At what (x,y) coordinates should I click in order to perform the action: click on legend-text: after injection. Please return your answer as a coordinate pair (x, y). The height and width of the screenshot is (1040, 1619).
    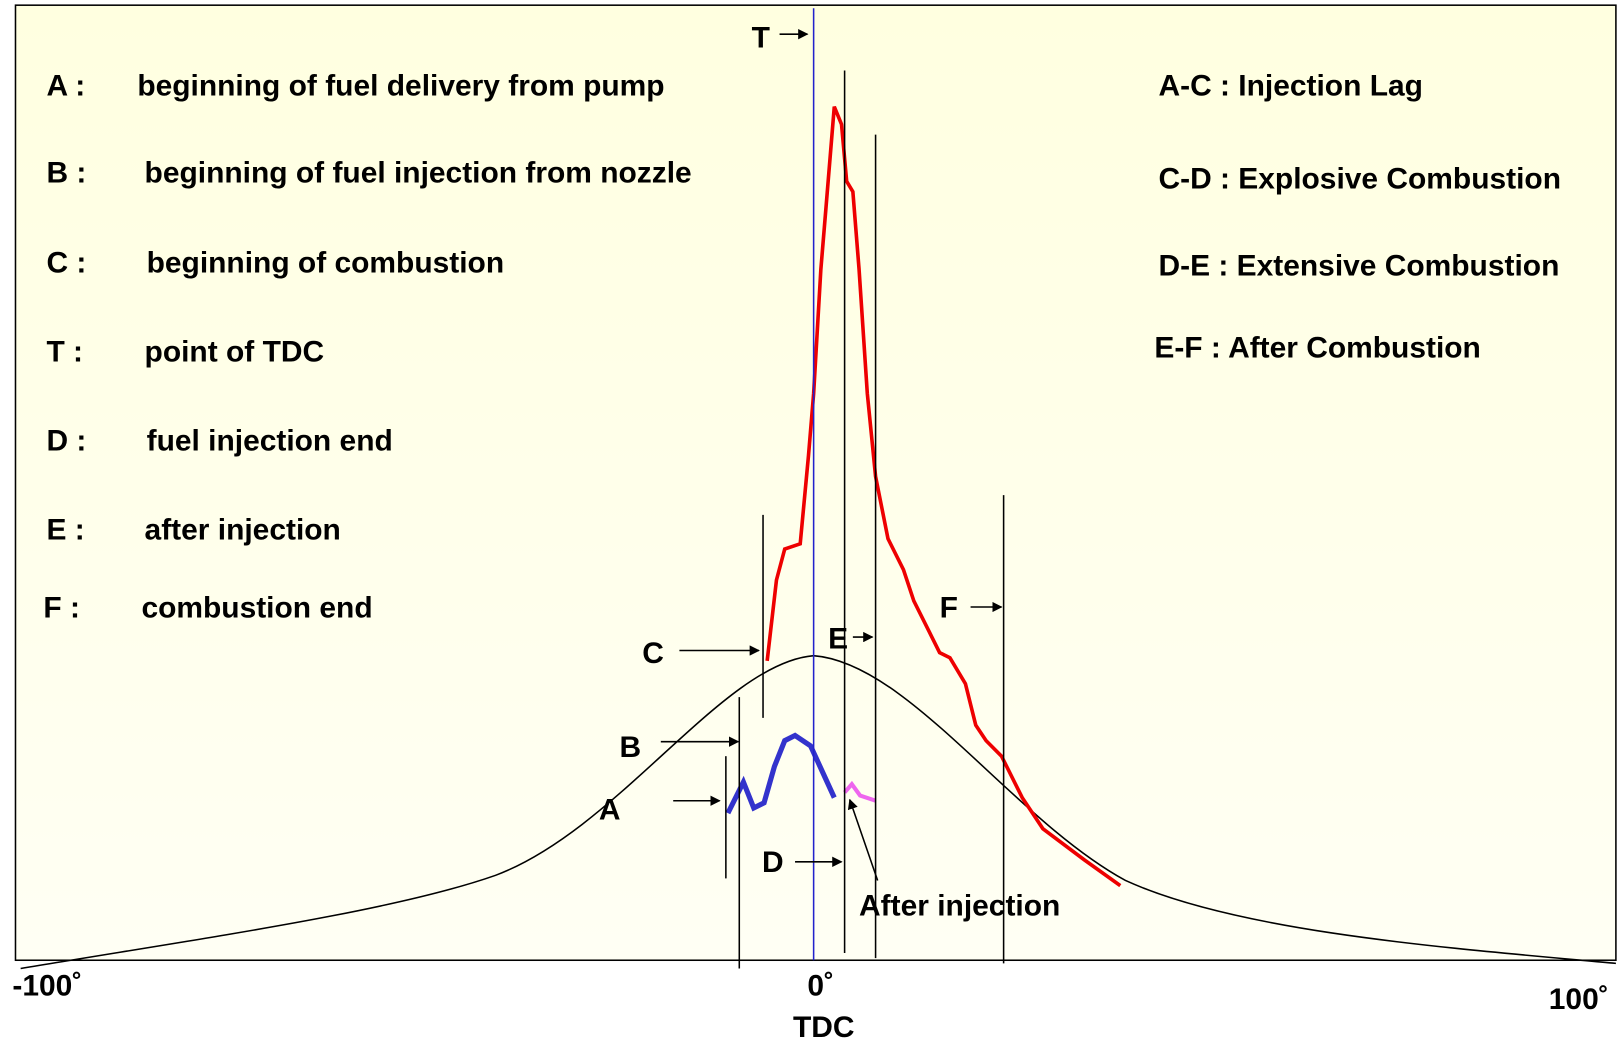
    Looking at the image, I should click on (243, 530).